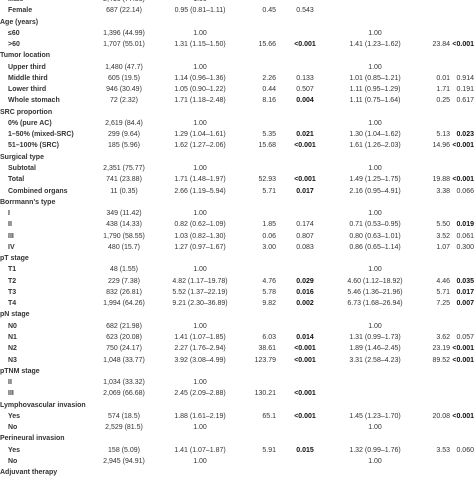  What do you see at coordinates (237, 55) in the screenshot?
I see `section-header-row: Tumor location` at bounding box center [237, 55].